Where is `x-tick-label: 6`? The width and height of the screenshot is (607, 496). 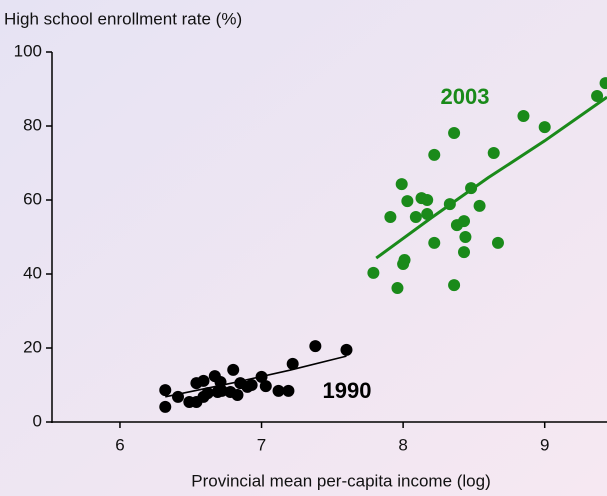
x-tick-label: 6 is located at coordinates (119, 444).